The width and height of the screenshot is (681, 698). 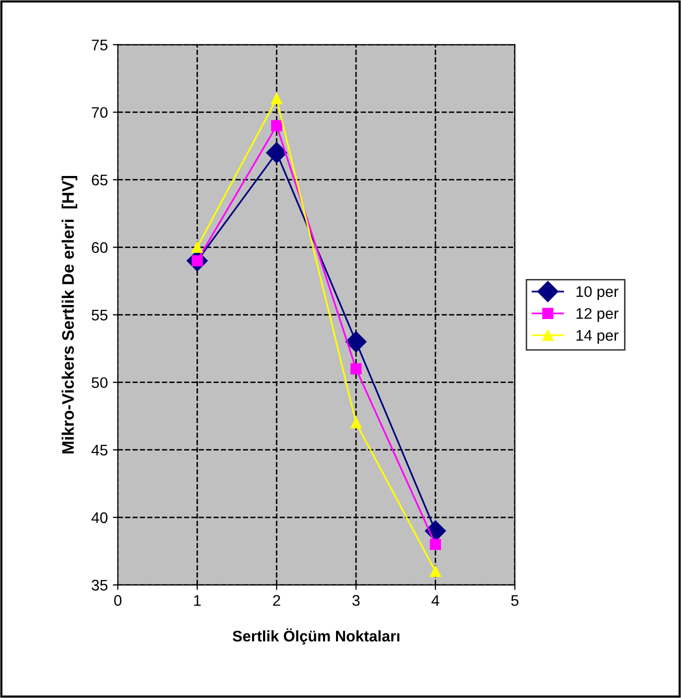 I want to click on y-tick-label: 50, so click(x=100, y=382).